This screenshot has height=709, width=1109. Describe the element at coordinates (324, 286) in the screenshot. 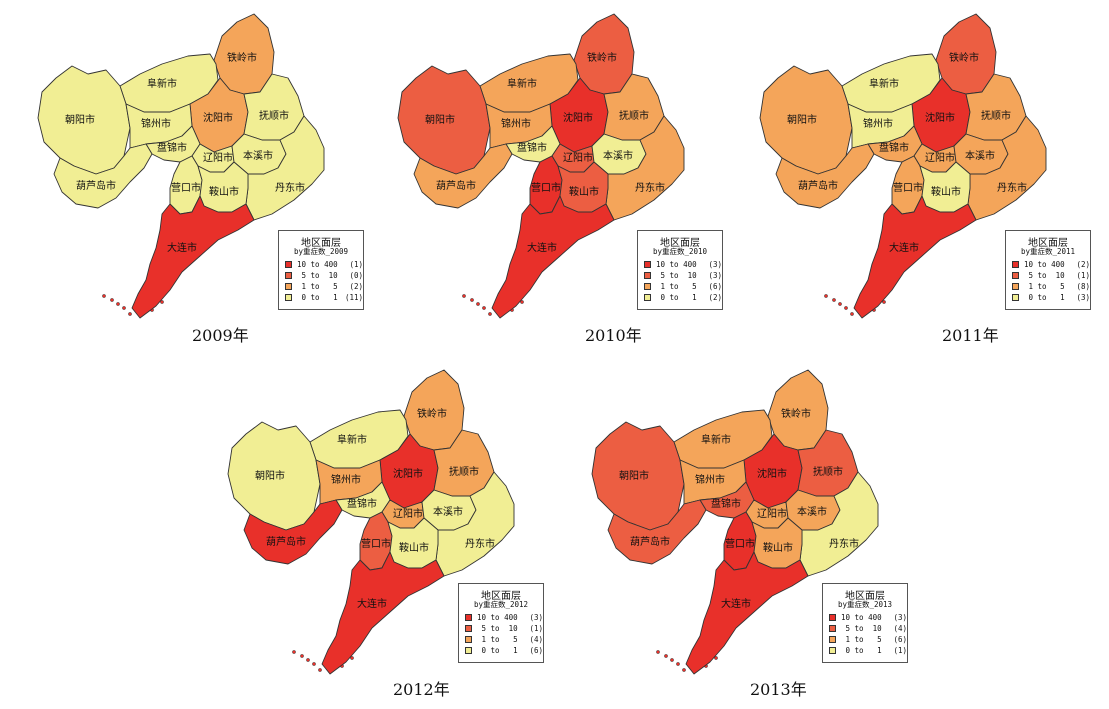

I see `legend-row: 1 to 5 (2)` at that location.